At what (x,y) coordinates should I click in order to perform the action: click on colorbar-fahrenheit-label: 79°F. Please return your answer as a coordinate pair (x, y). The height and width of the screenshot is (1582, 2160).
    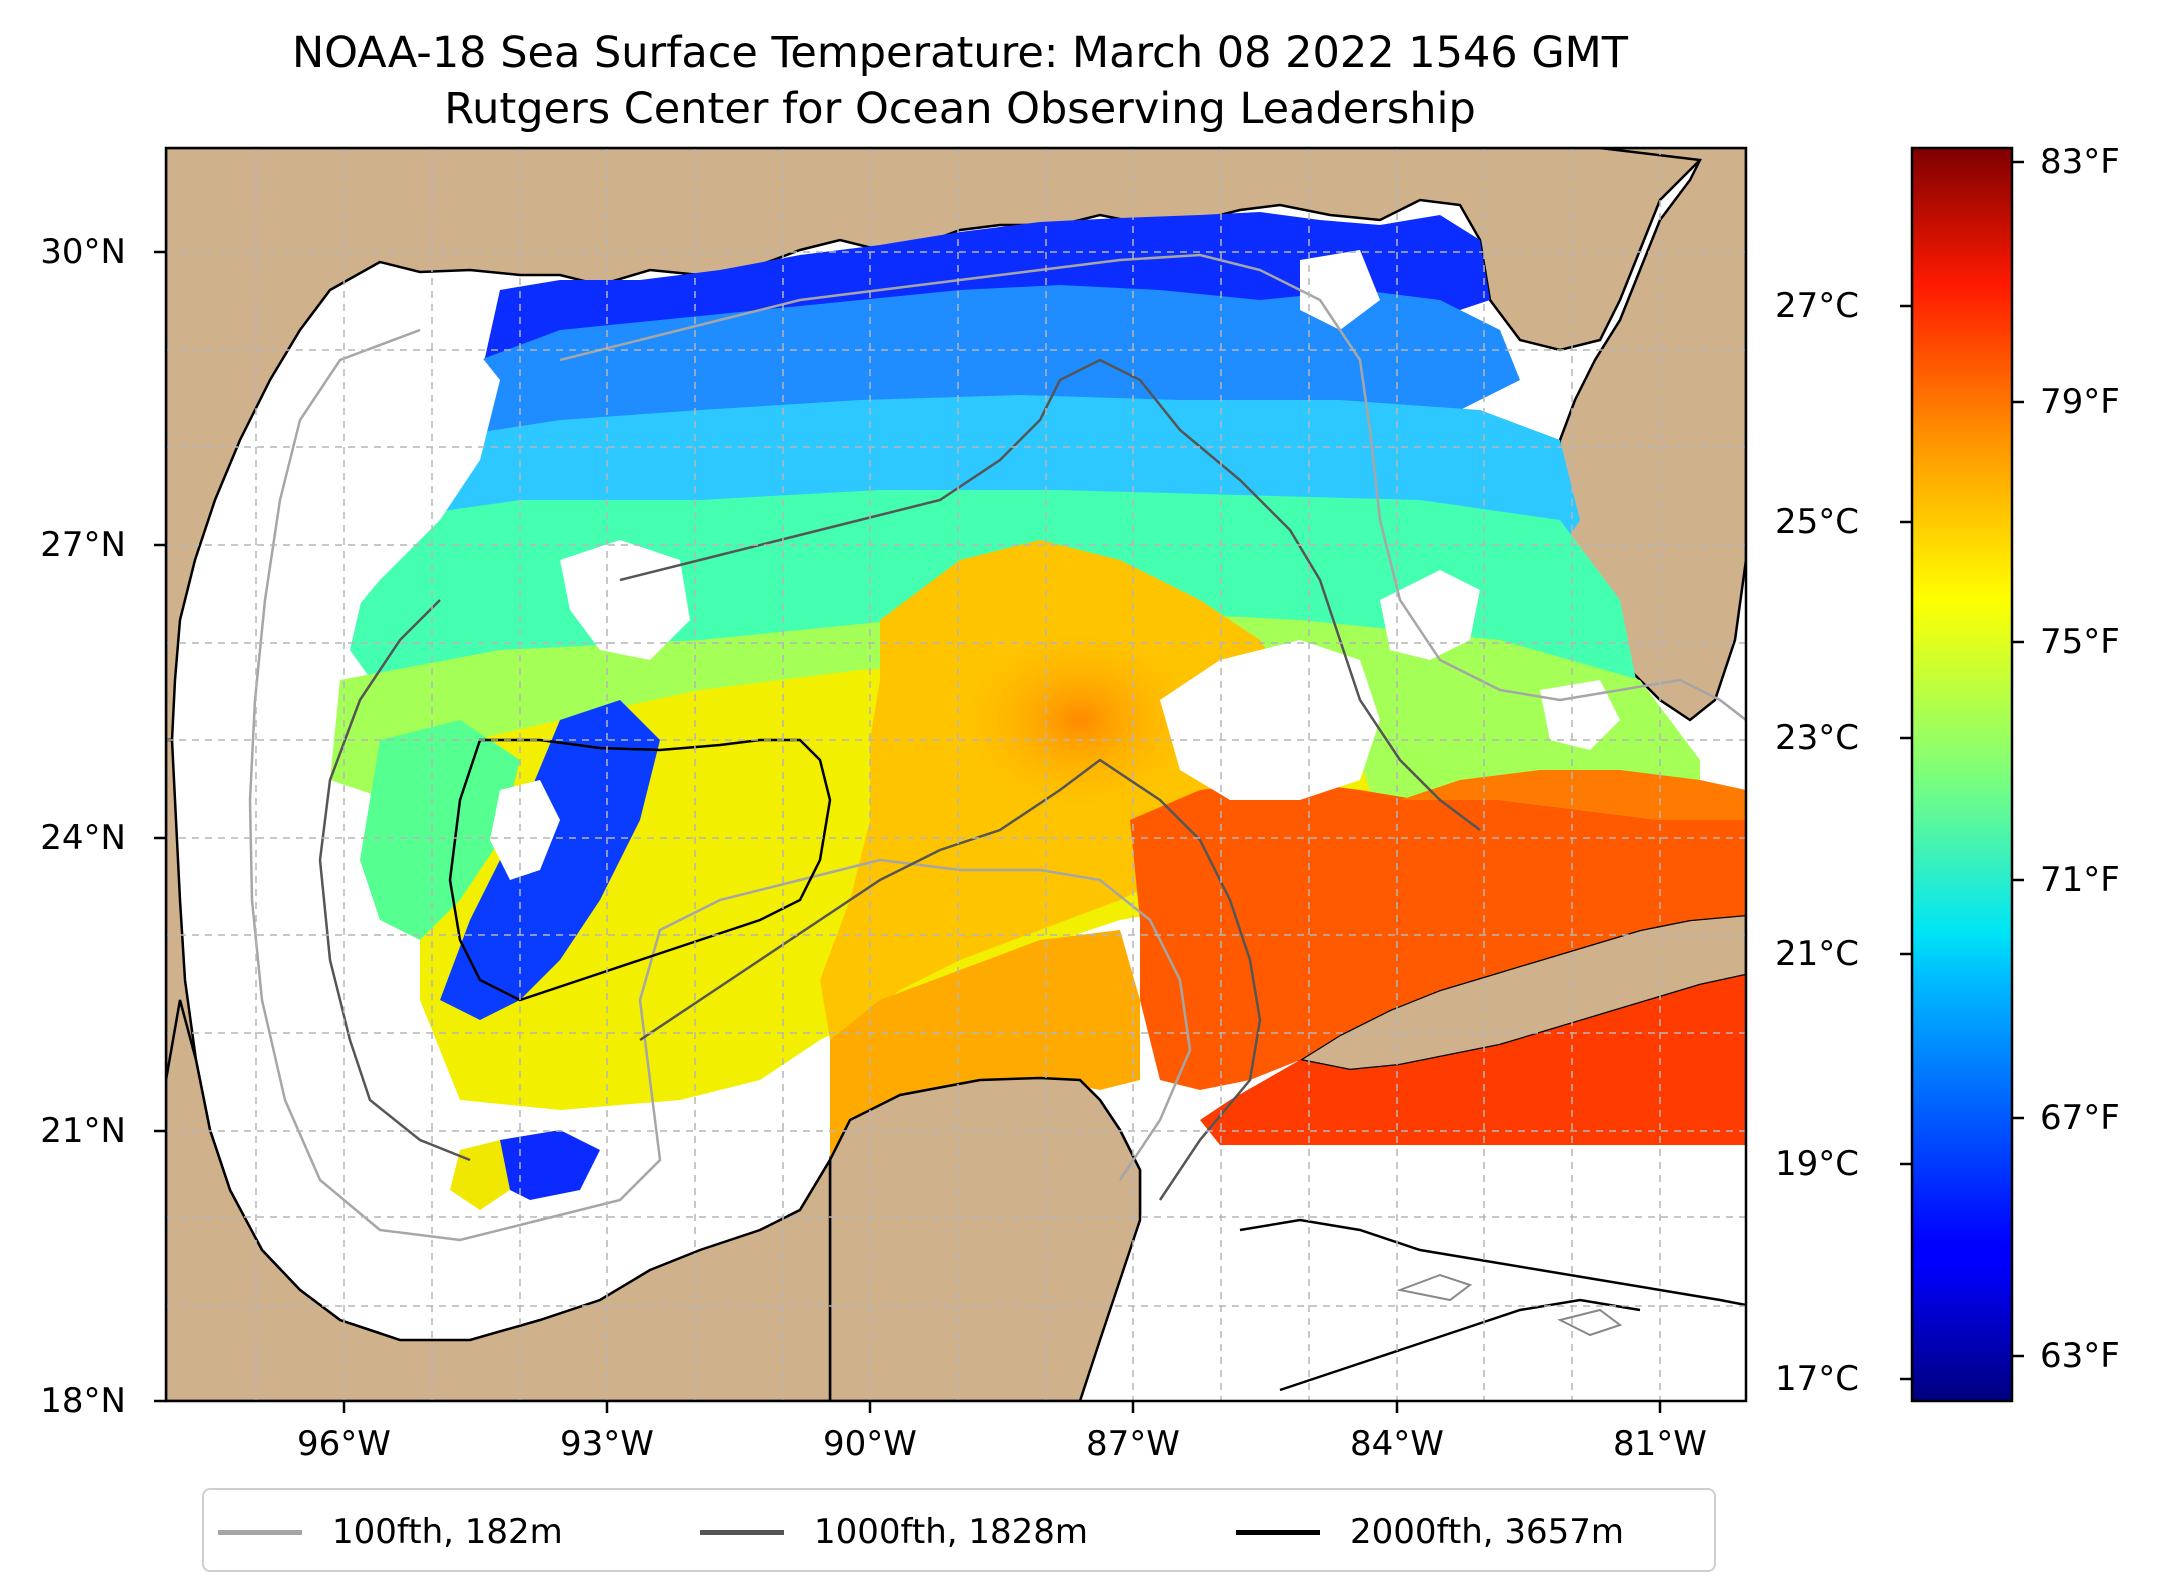
    Looking at the image, I should click on (2080, 402).